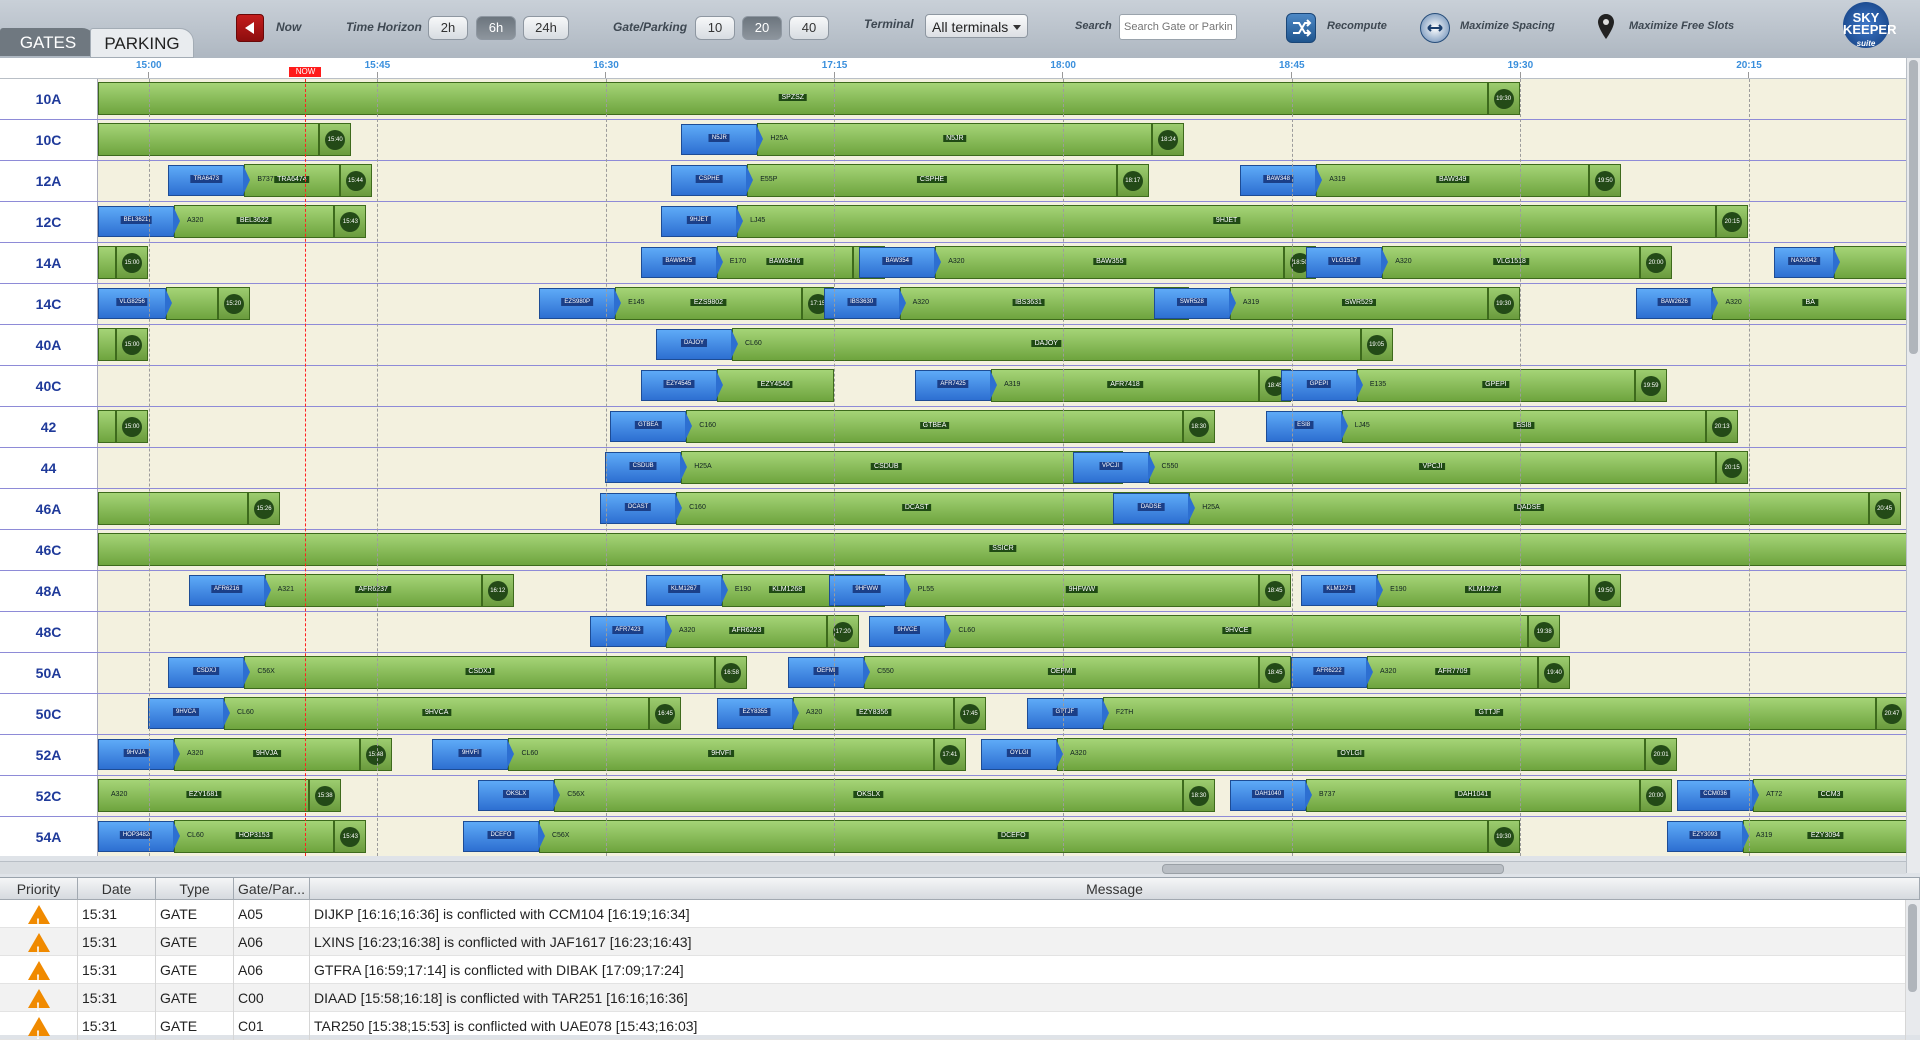 The image size is (1920, 1040). Describe the element at coordinates (1046, 344) in the screenshot. I see `ground-time-bar: CL60 DAJOY` at that location.